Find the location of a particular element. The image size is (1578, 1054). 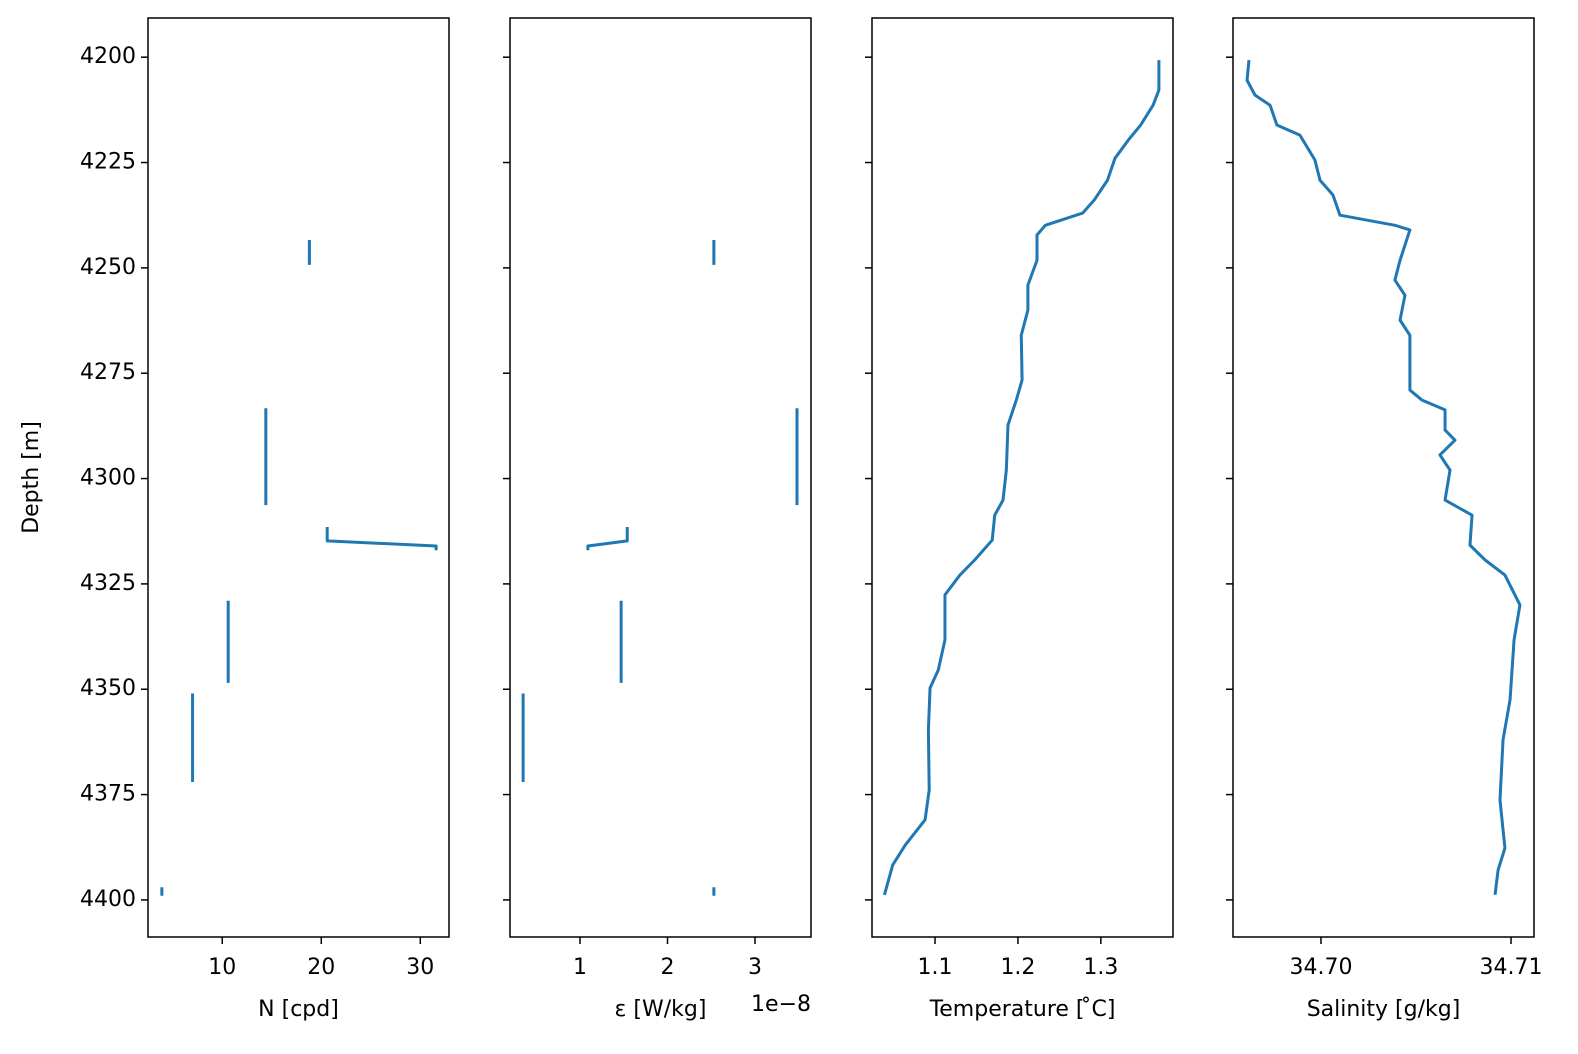

y-tick-label: 4300 is located at coordinates (108, 478).